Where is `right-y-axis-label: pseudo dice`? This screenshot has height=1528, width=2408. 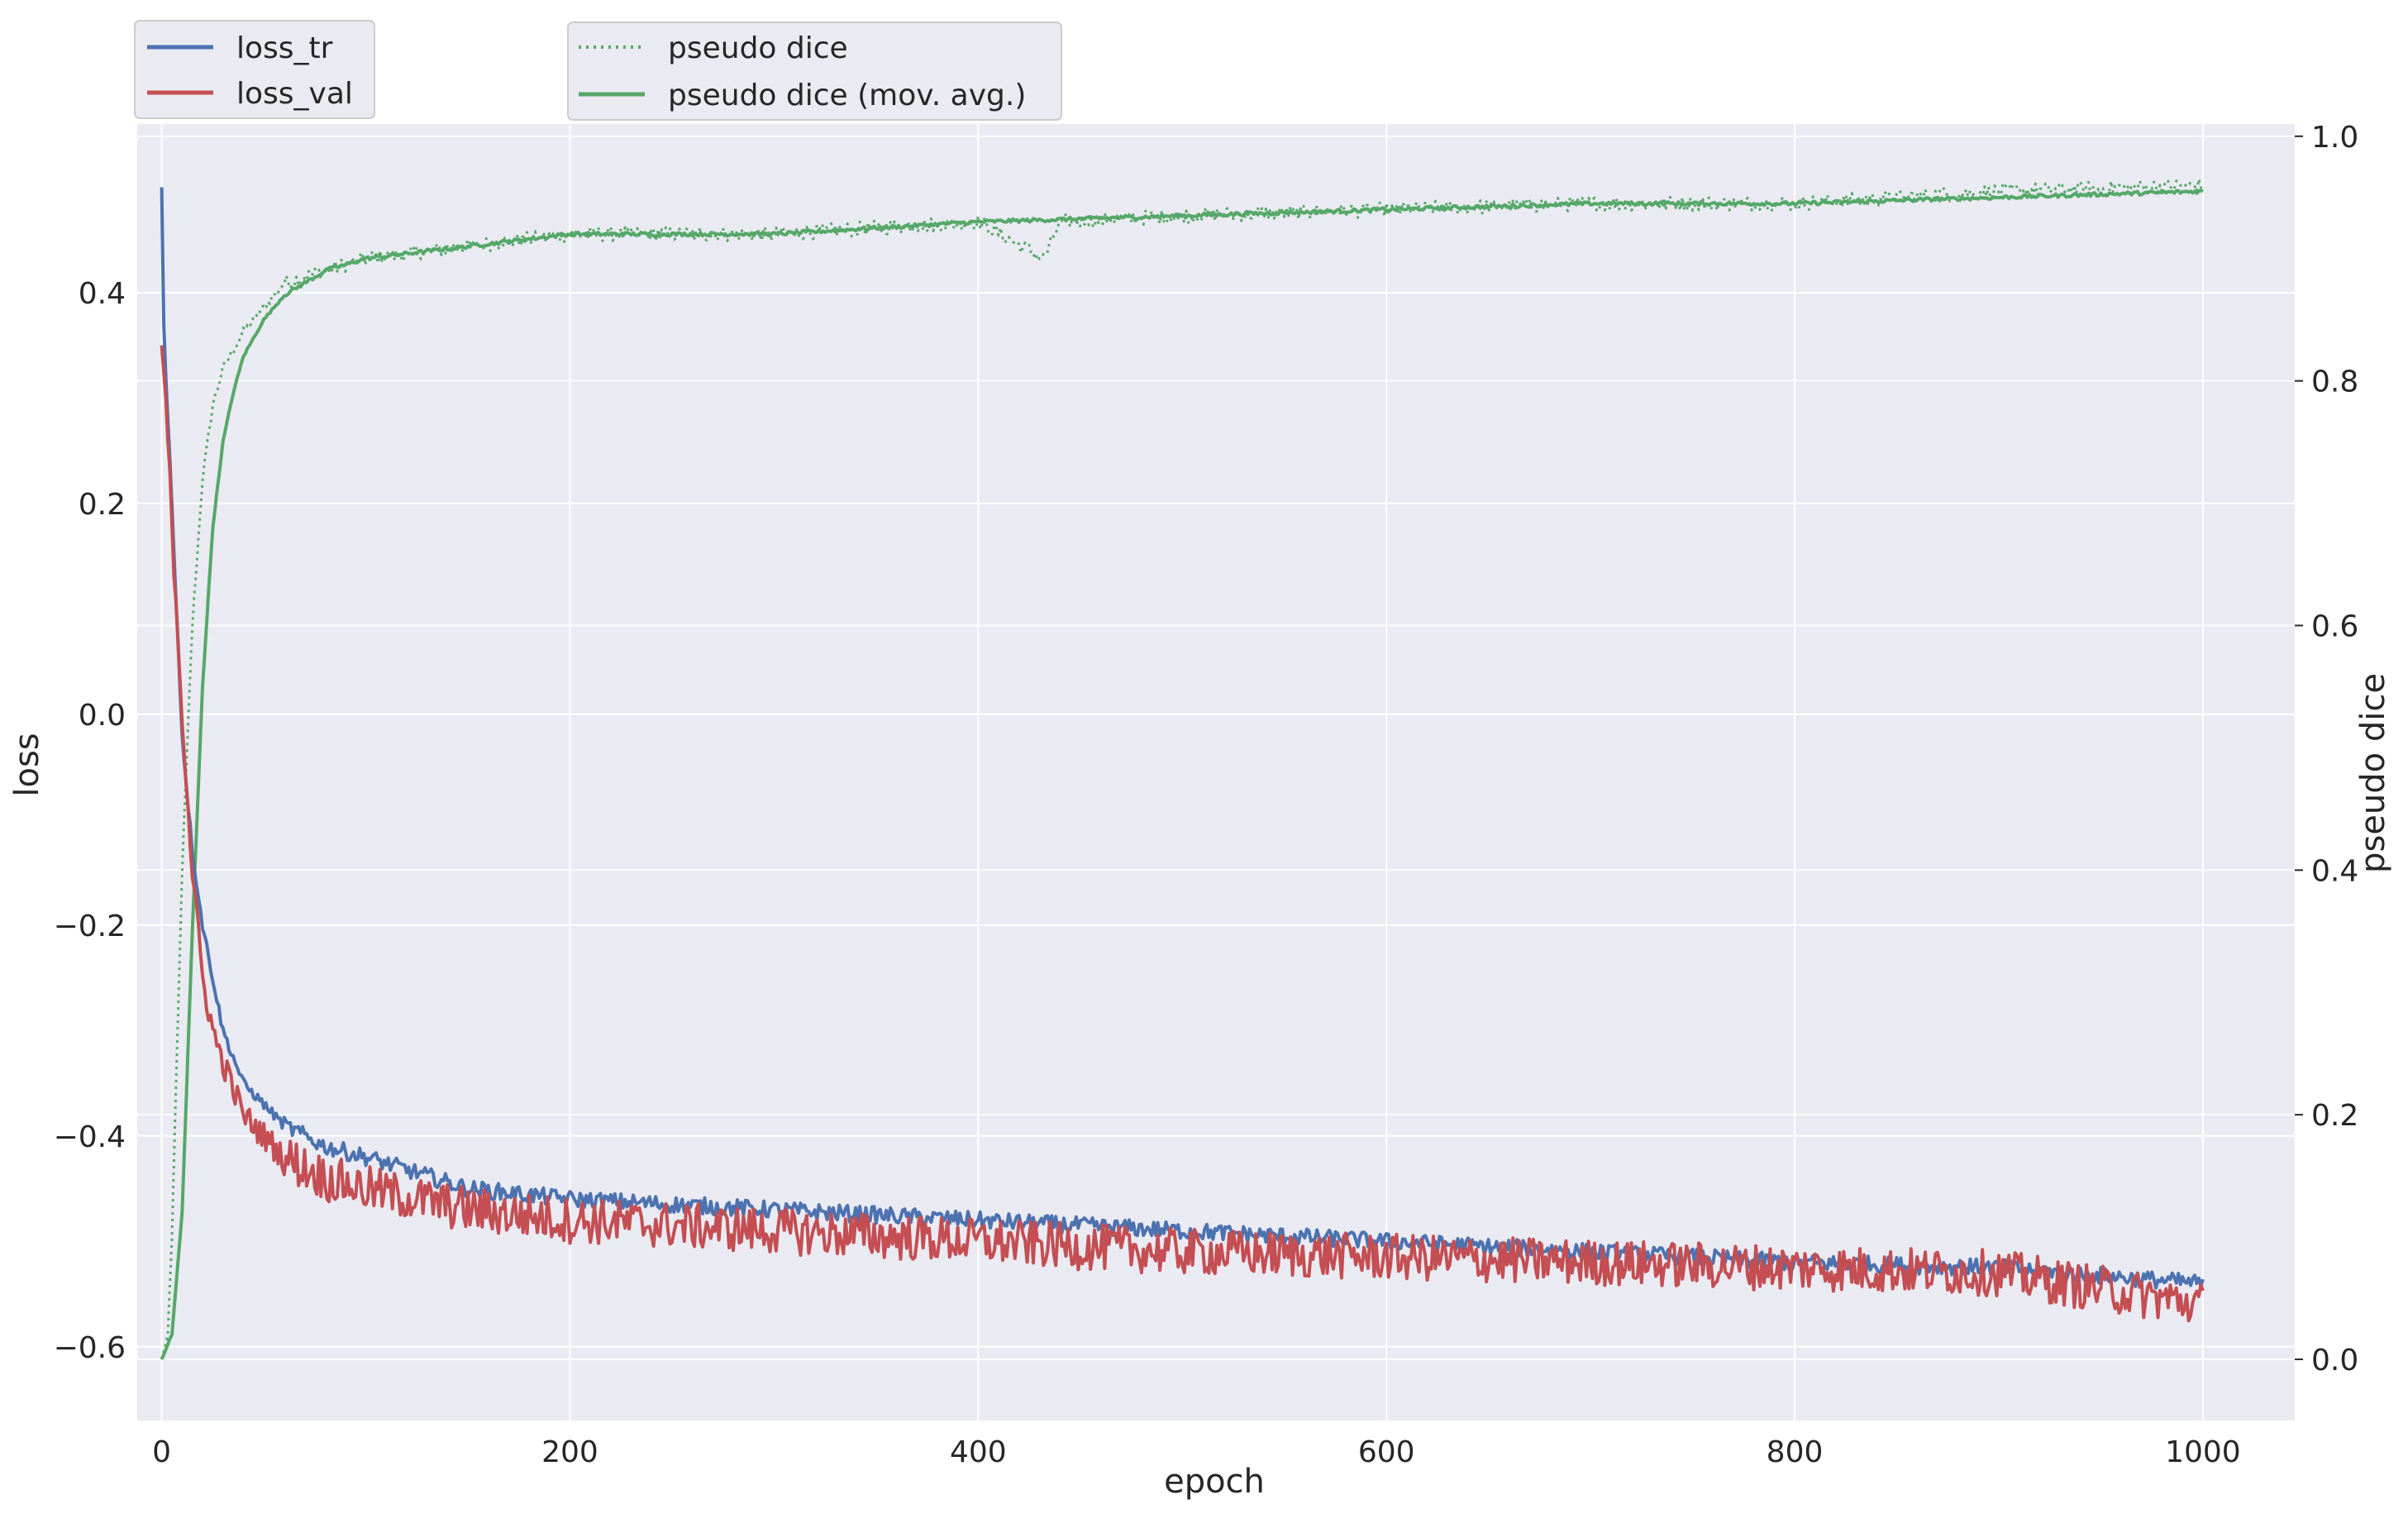 right-y-axis-label: pseudo dice is located at coordinates (2373, 773).